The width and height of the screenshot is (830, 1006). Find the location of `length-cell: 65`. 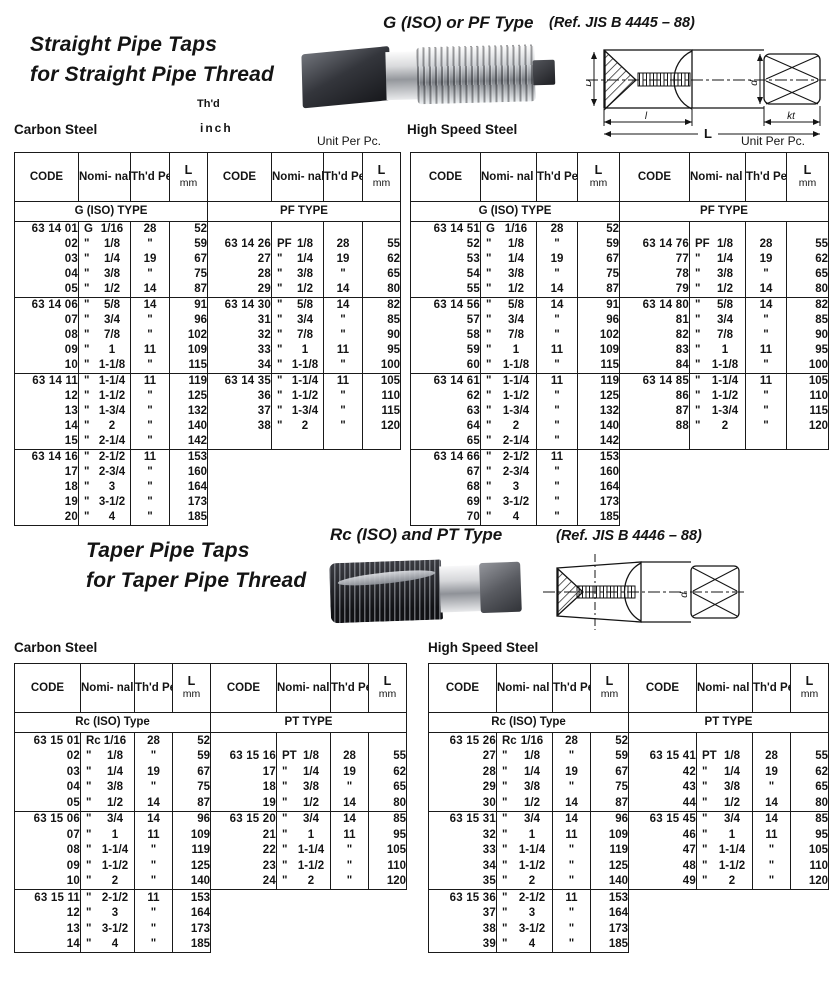

length-cell: 65 is located at coordinates (807, 274).